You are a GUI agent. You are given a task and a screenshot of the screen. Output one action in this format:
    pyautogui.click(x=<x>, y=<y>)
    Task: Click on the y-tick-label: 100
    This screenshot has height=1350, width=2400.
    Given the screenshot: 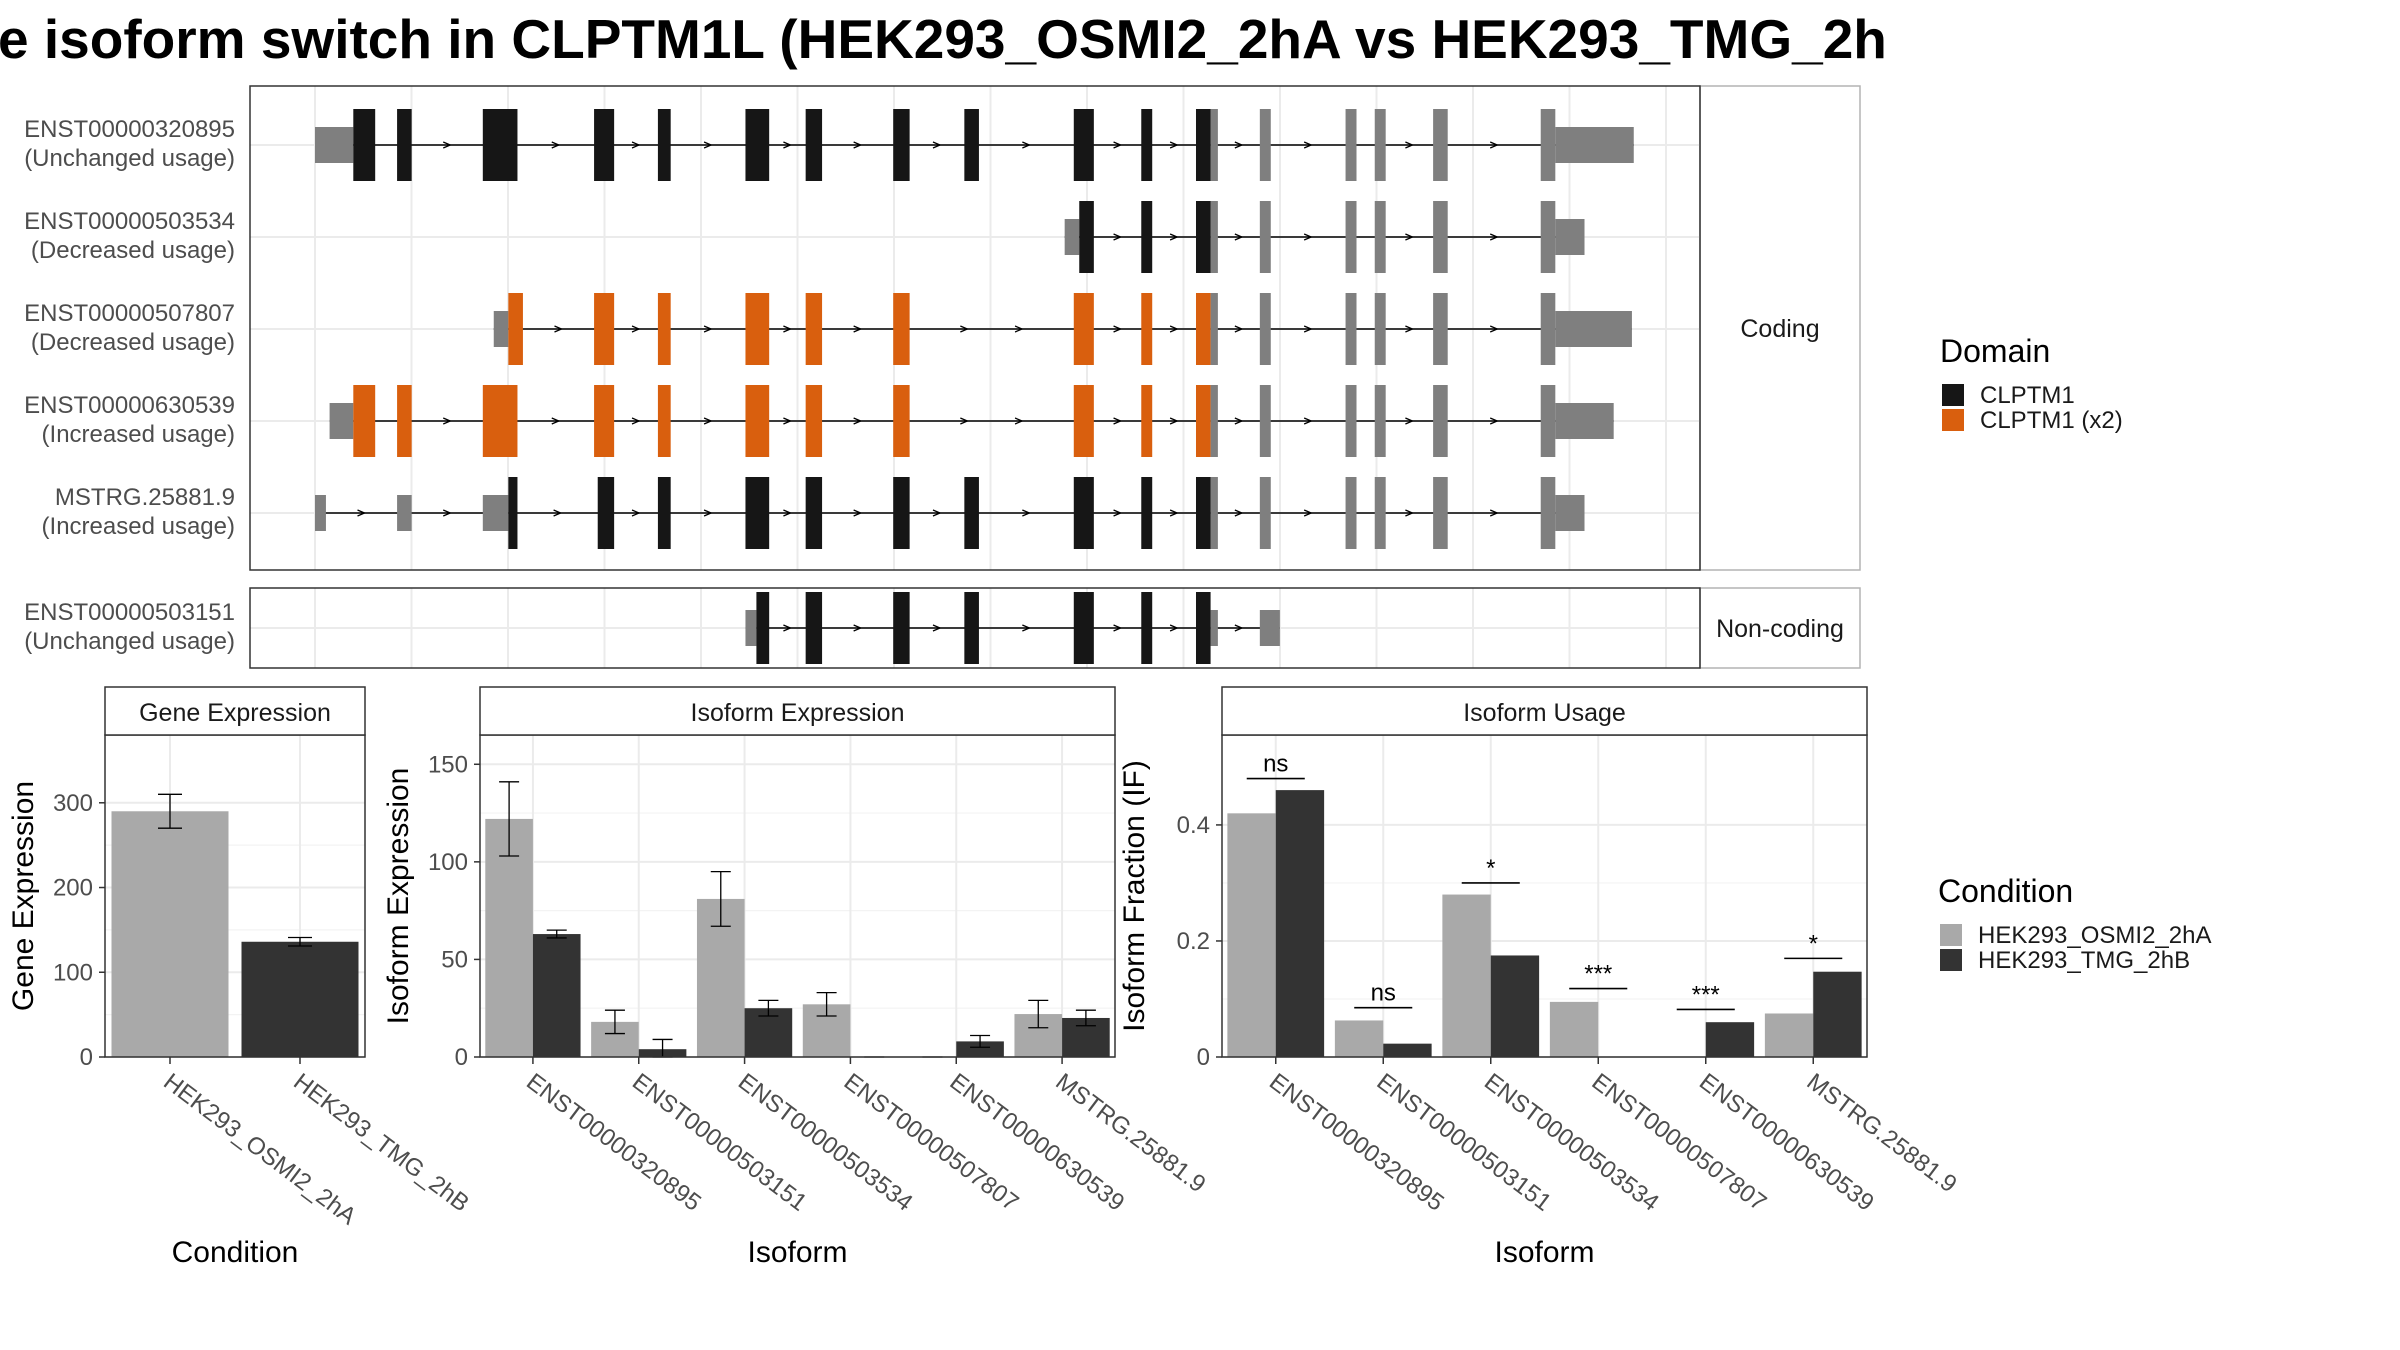 What is the action you would take?
    pyautogui.click(x=448, y=862)
    